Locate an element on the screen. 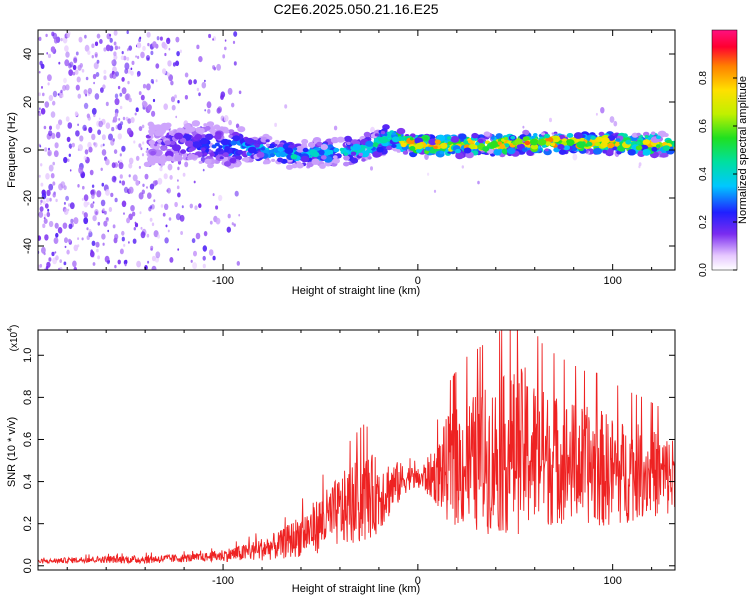 The height and width of the screenshot is (605, 750). y-tick-label: 40 is located at coordinates (28, 54).